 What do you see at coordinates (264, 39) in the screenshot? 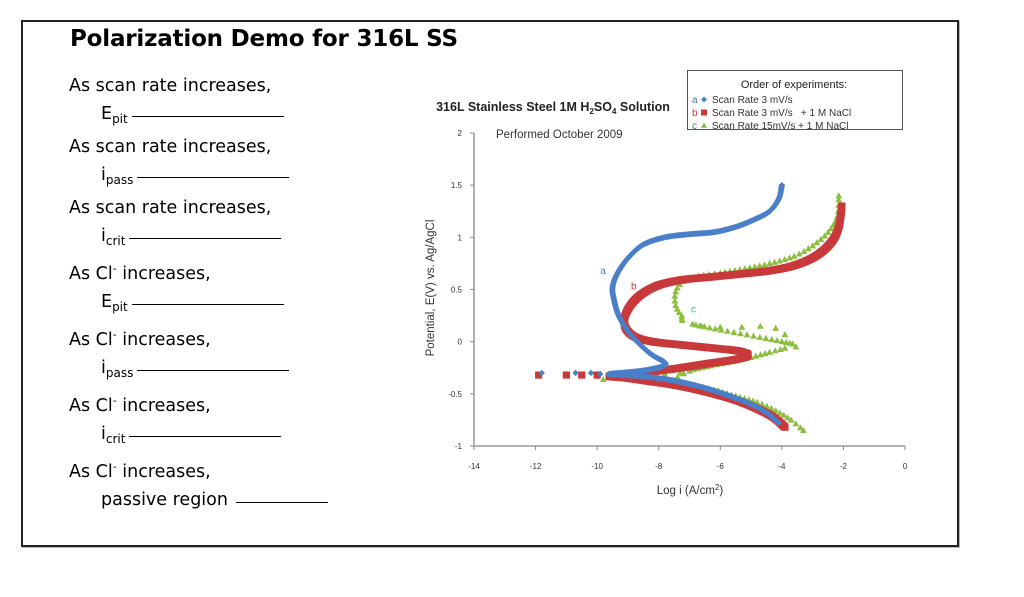
I see `slide-title: Polarization Demo for 316L SS` at bounding box center [264, 39].